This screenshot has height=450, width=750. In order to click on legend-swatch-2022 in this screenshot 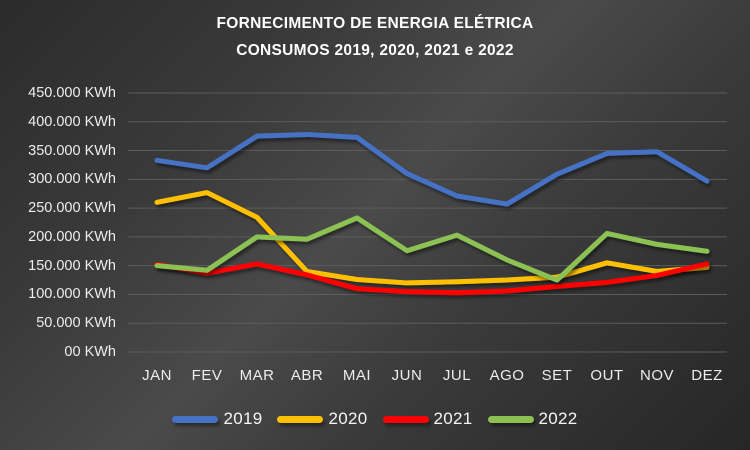, I will do `click(510, 419)`.